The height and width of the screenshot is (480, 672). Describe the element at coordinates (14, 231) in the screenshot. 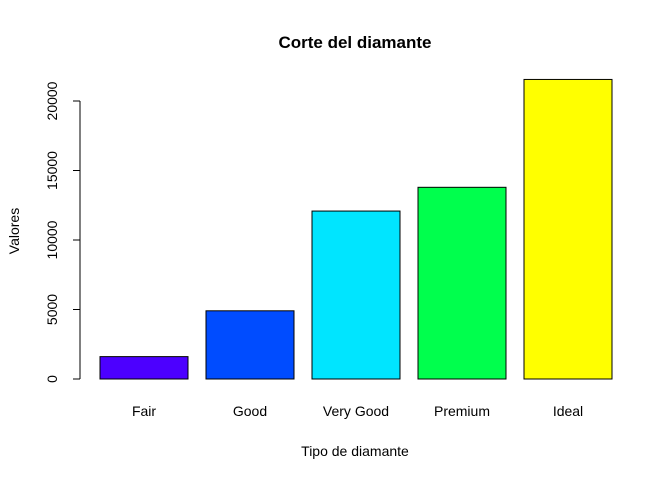

I see `y-axis-label: Valores` at that location.